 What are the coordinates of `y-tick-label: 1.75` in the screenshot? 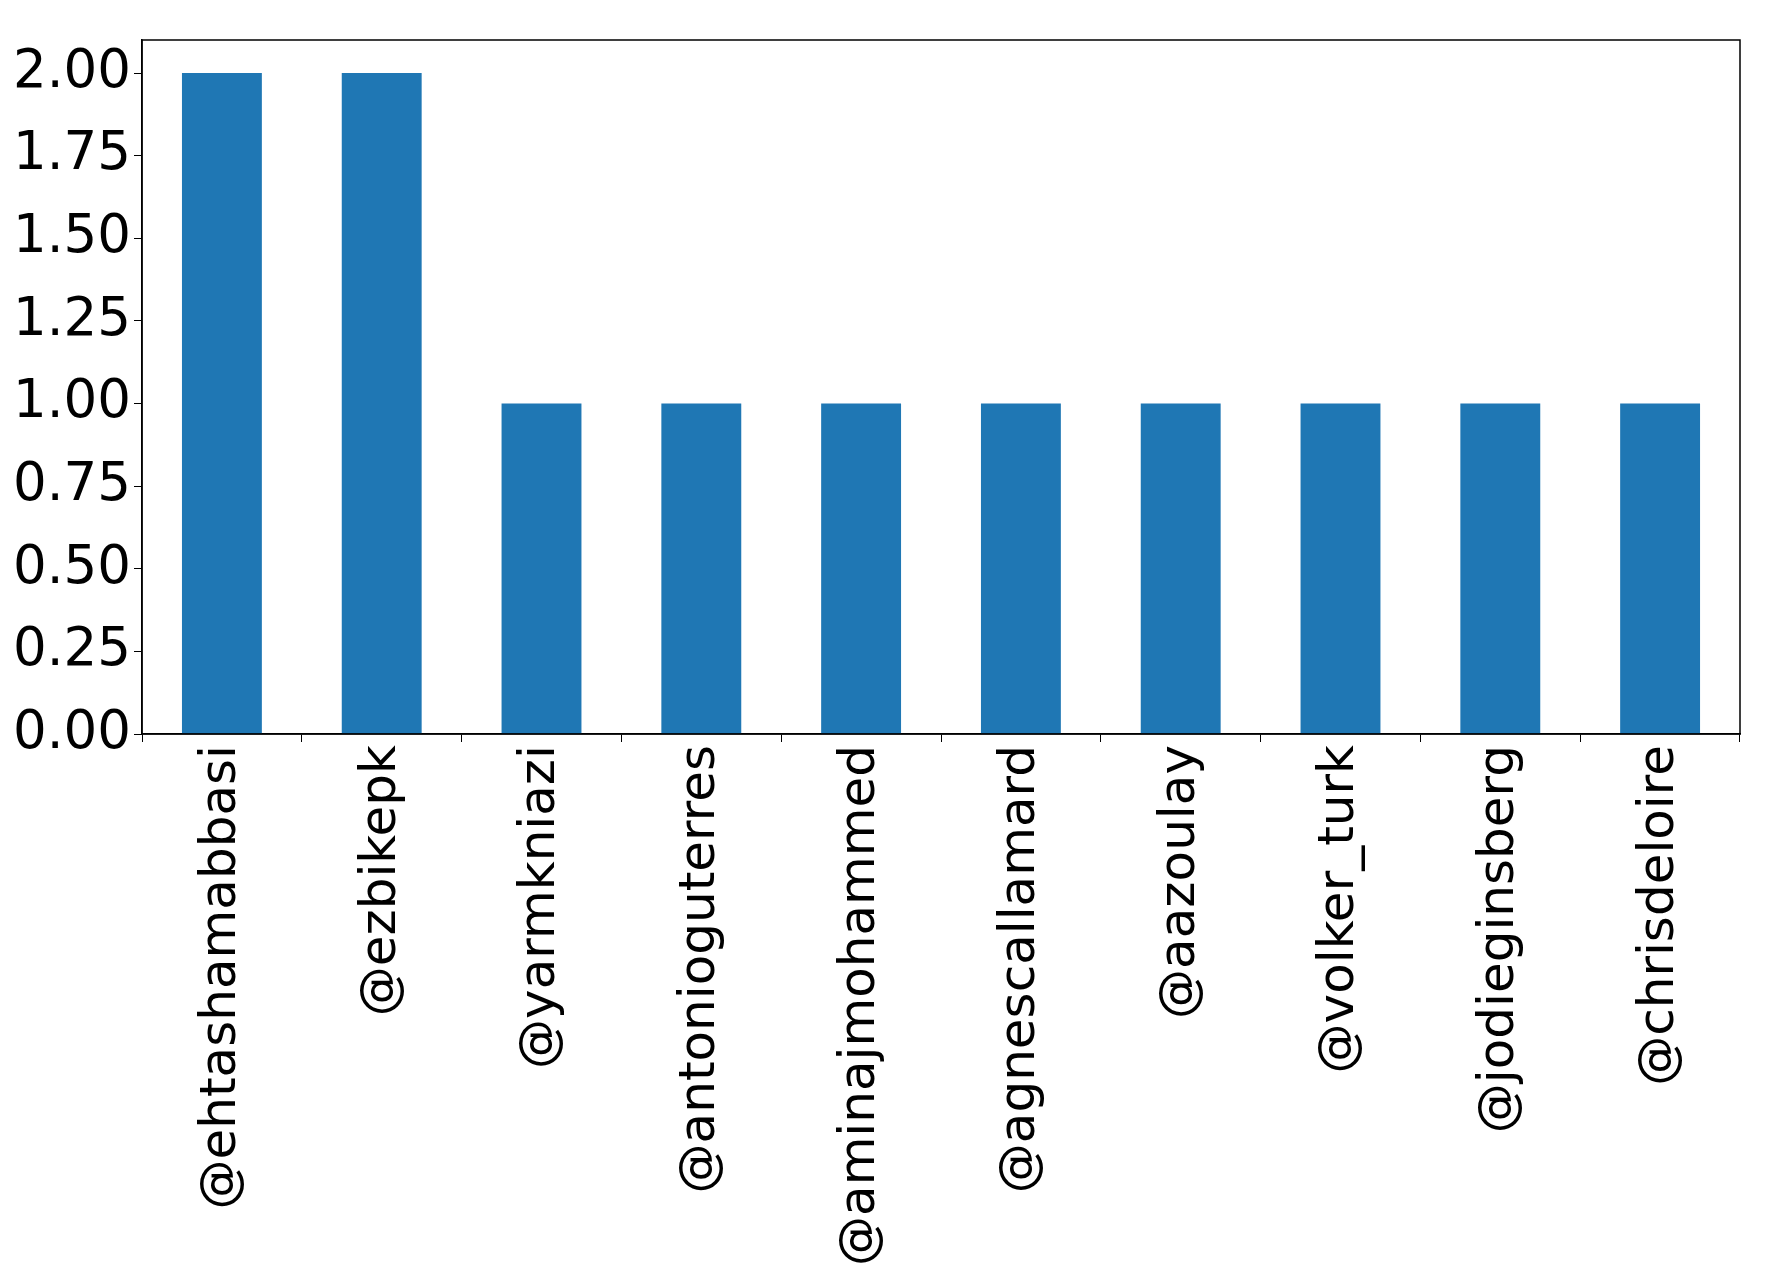 It's located at (72, 151).